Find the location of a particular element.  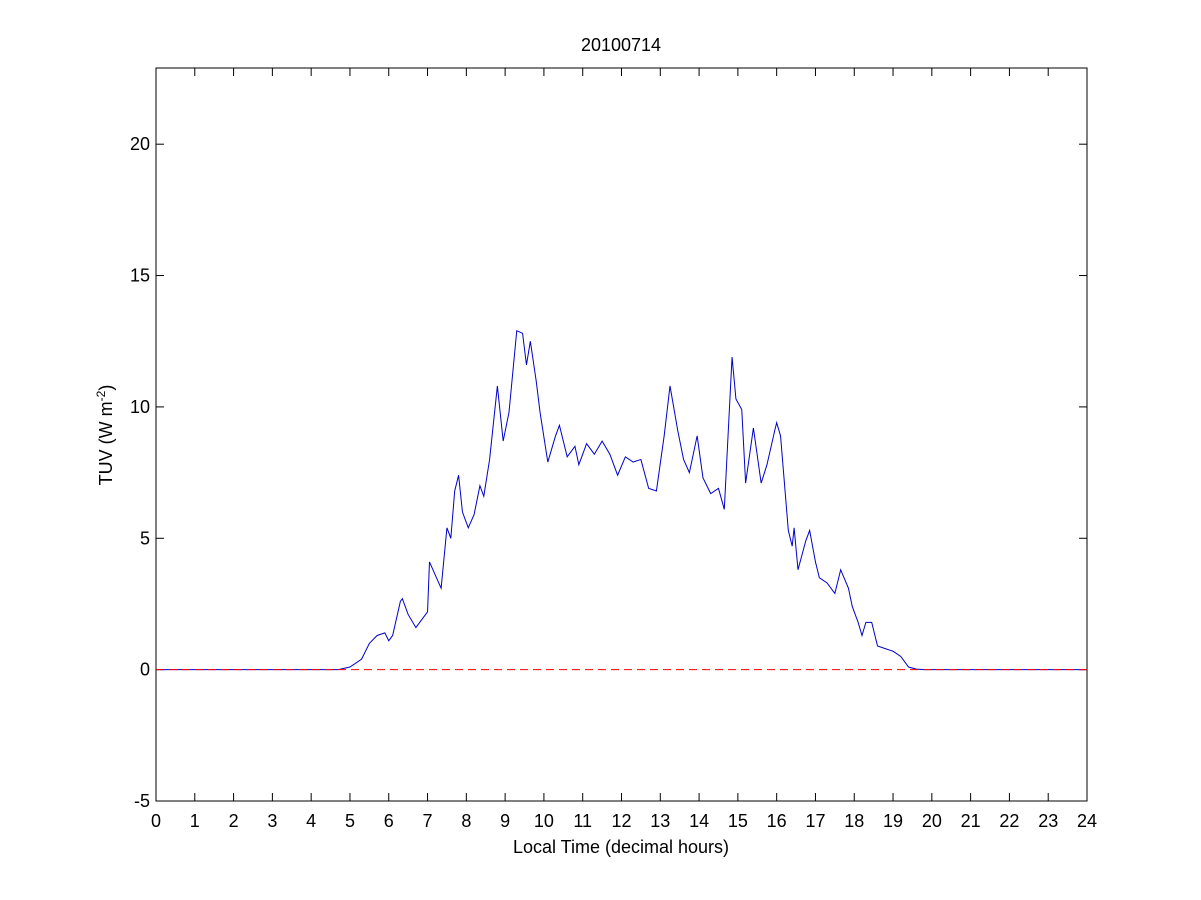

x-tick-label: 6 is located at coordinates (389, 821).